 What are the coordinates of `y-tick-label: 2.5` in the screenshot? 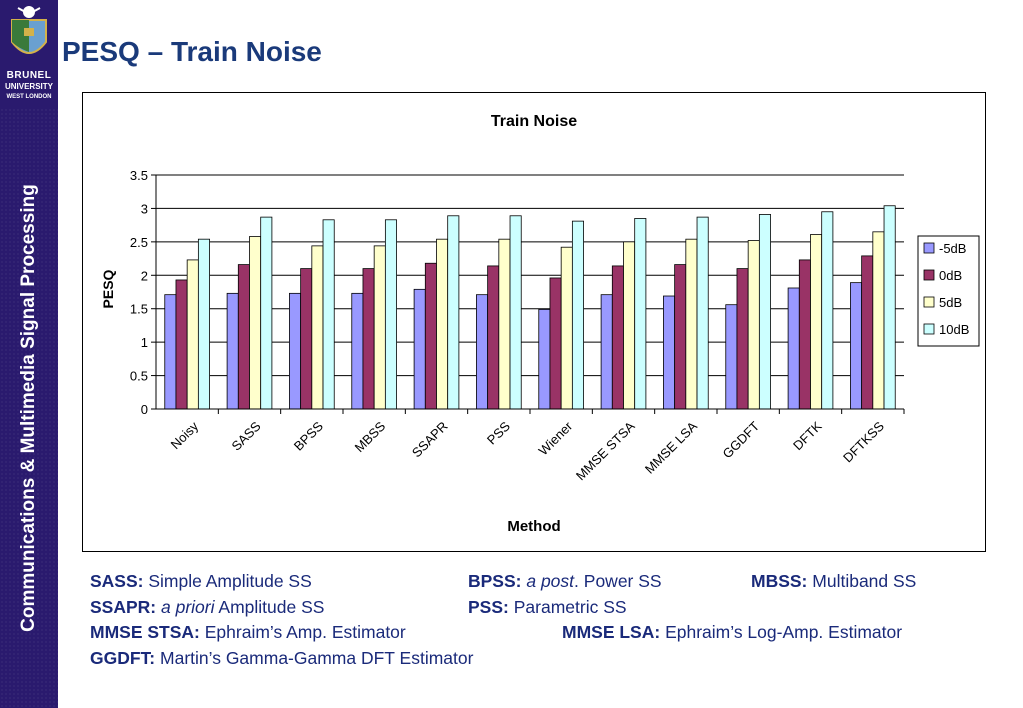 It's located at (139, 242).